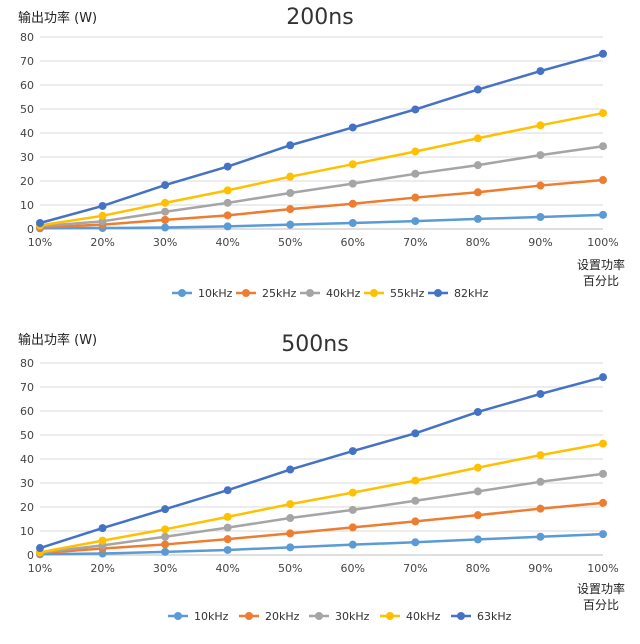 The image size is (640, 644). I want to click on legend-label: 25kHz, so click(279, 293).